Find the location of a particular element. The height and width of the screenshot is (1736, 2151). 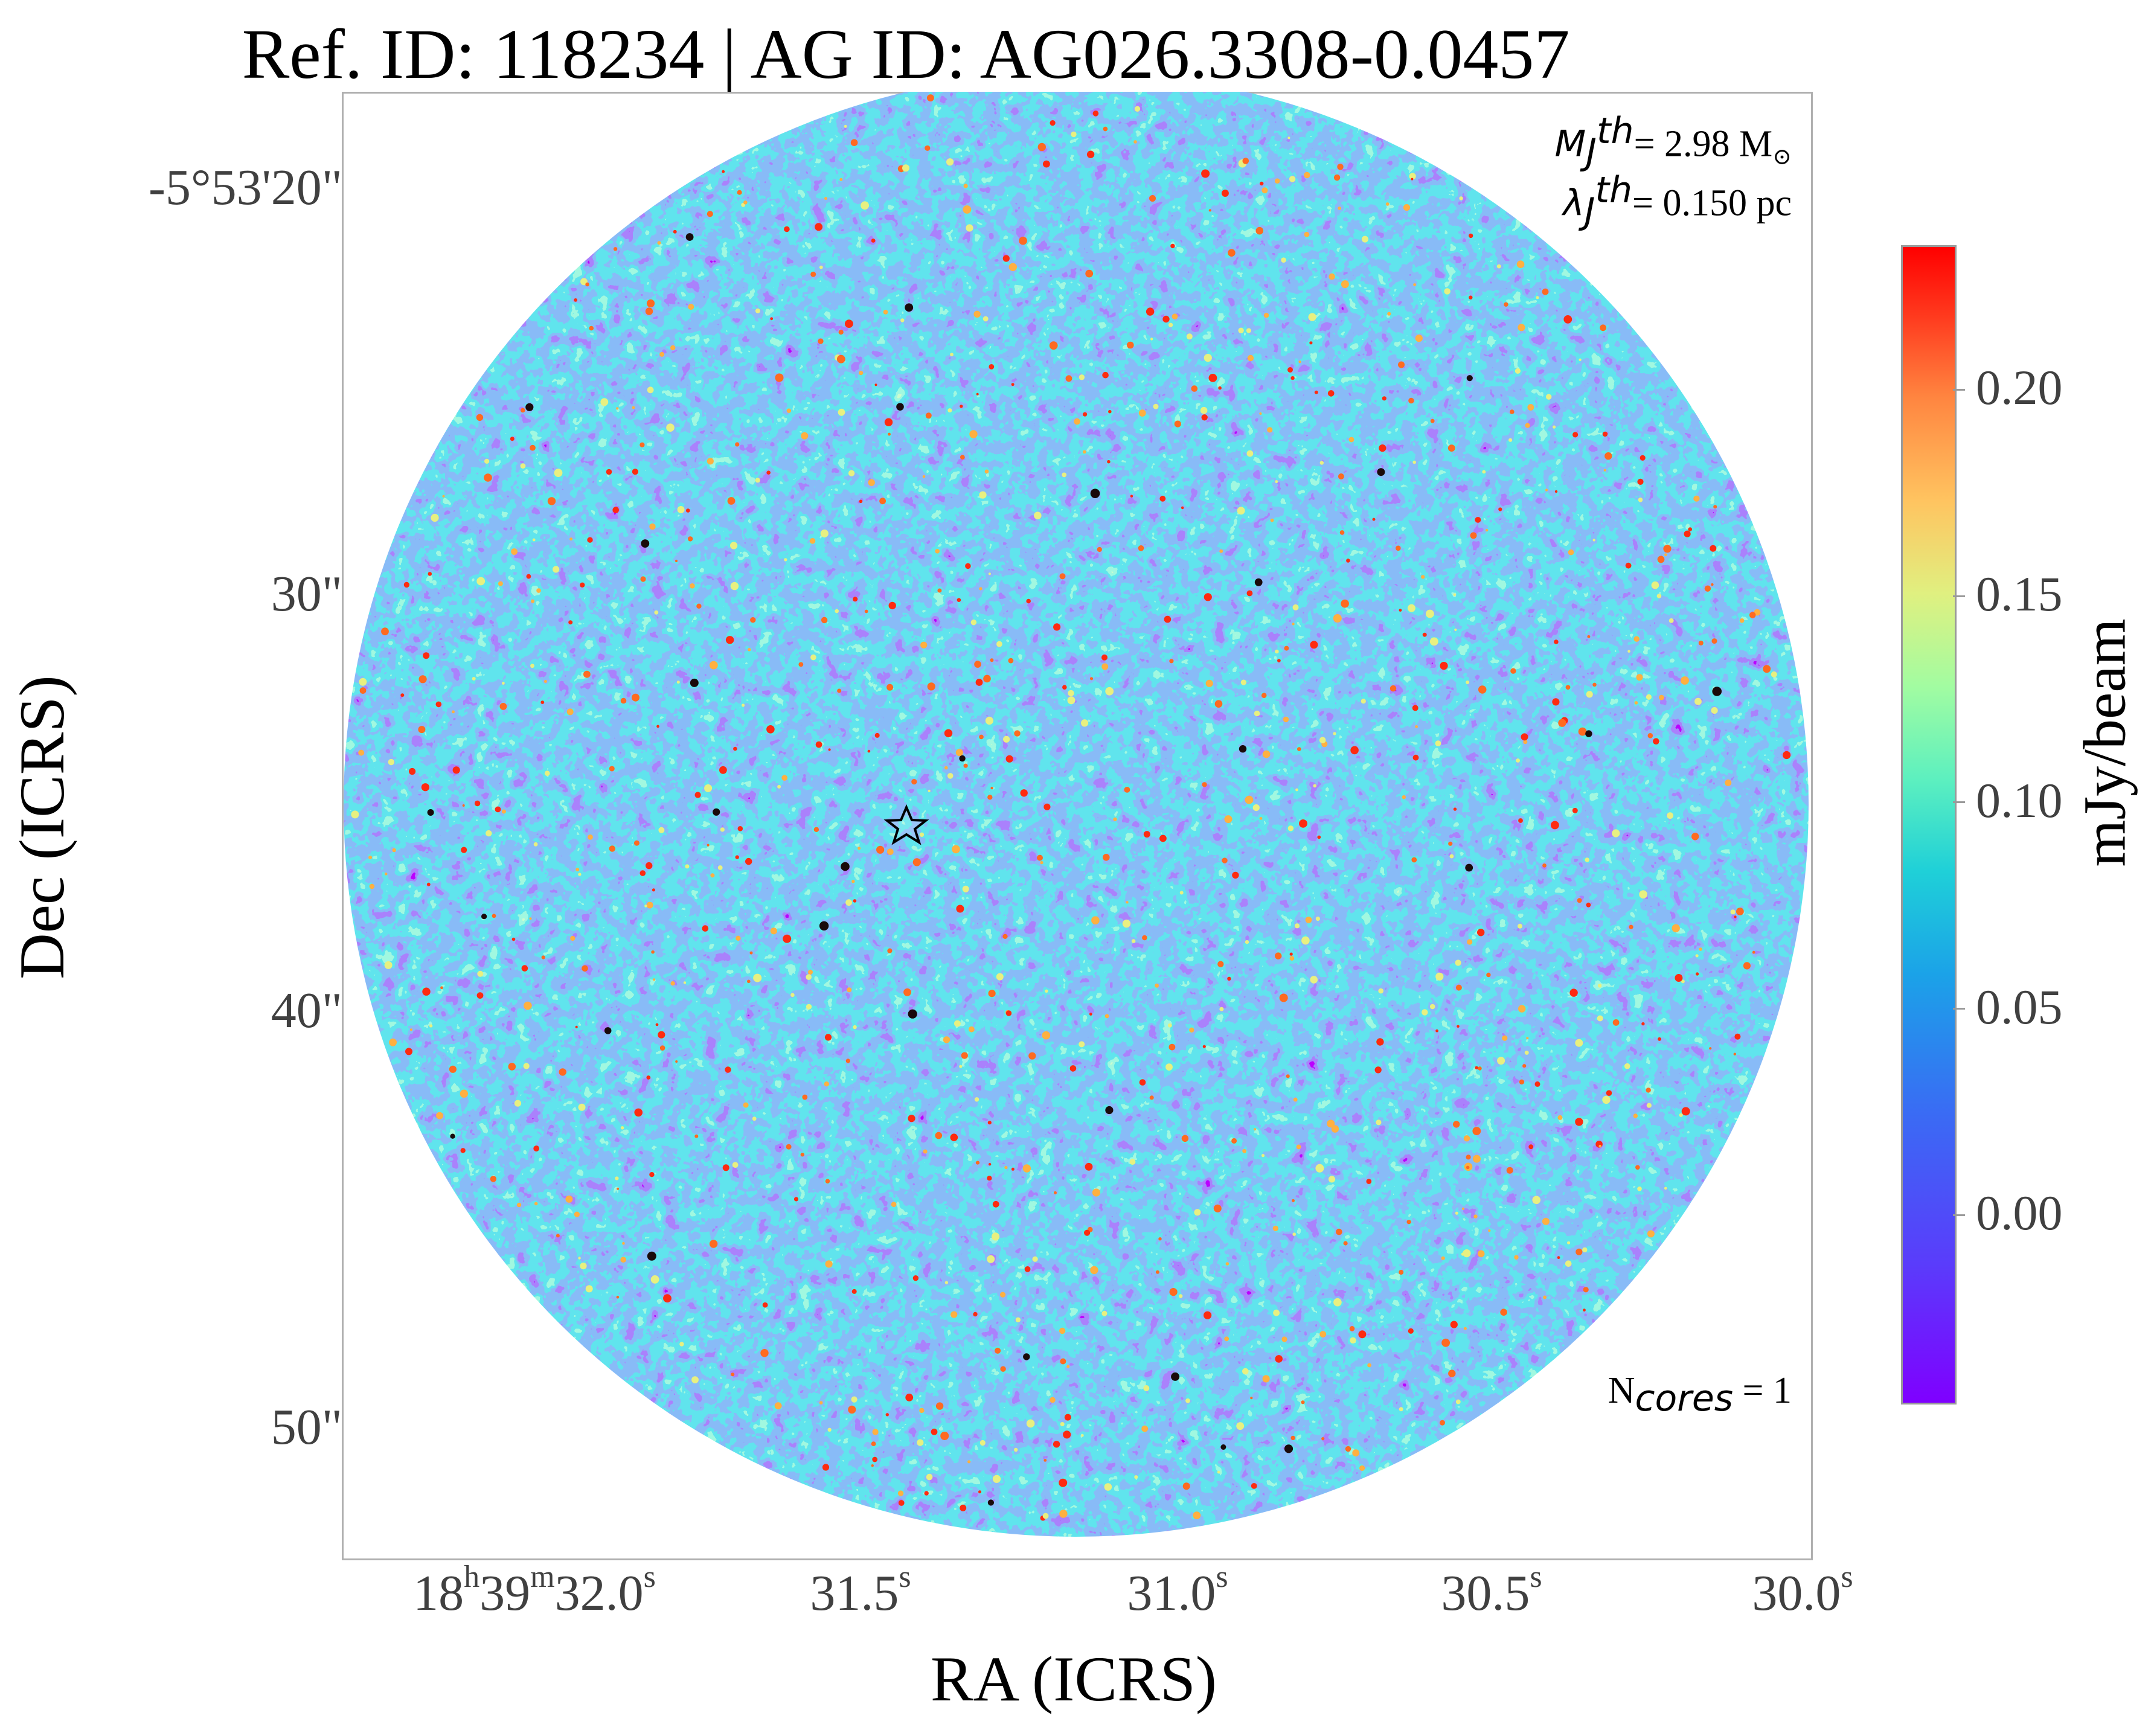

x-tick-label: 31.0s is located at coordinates (1177, 1590).